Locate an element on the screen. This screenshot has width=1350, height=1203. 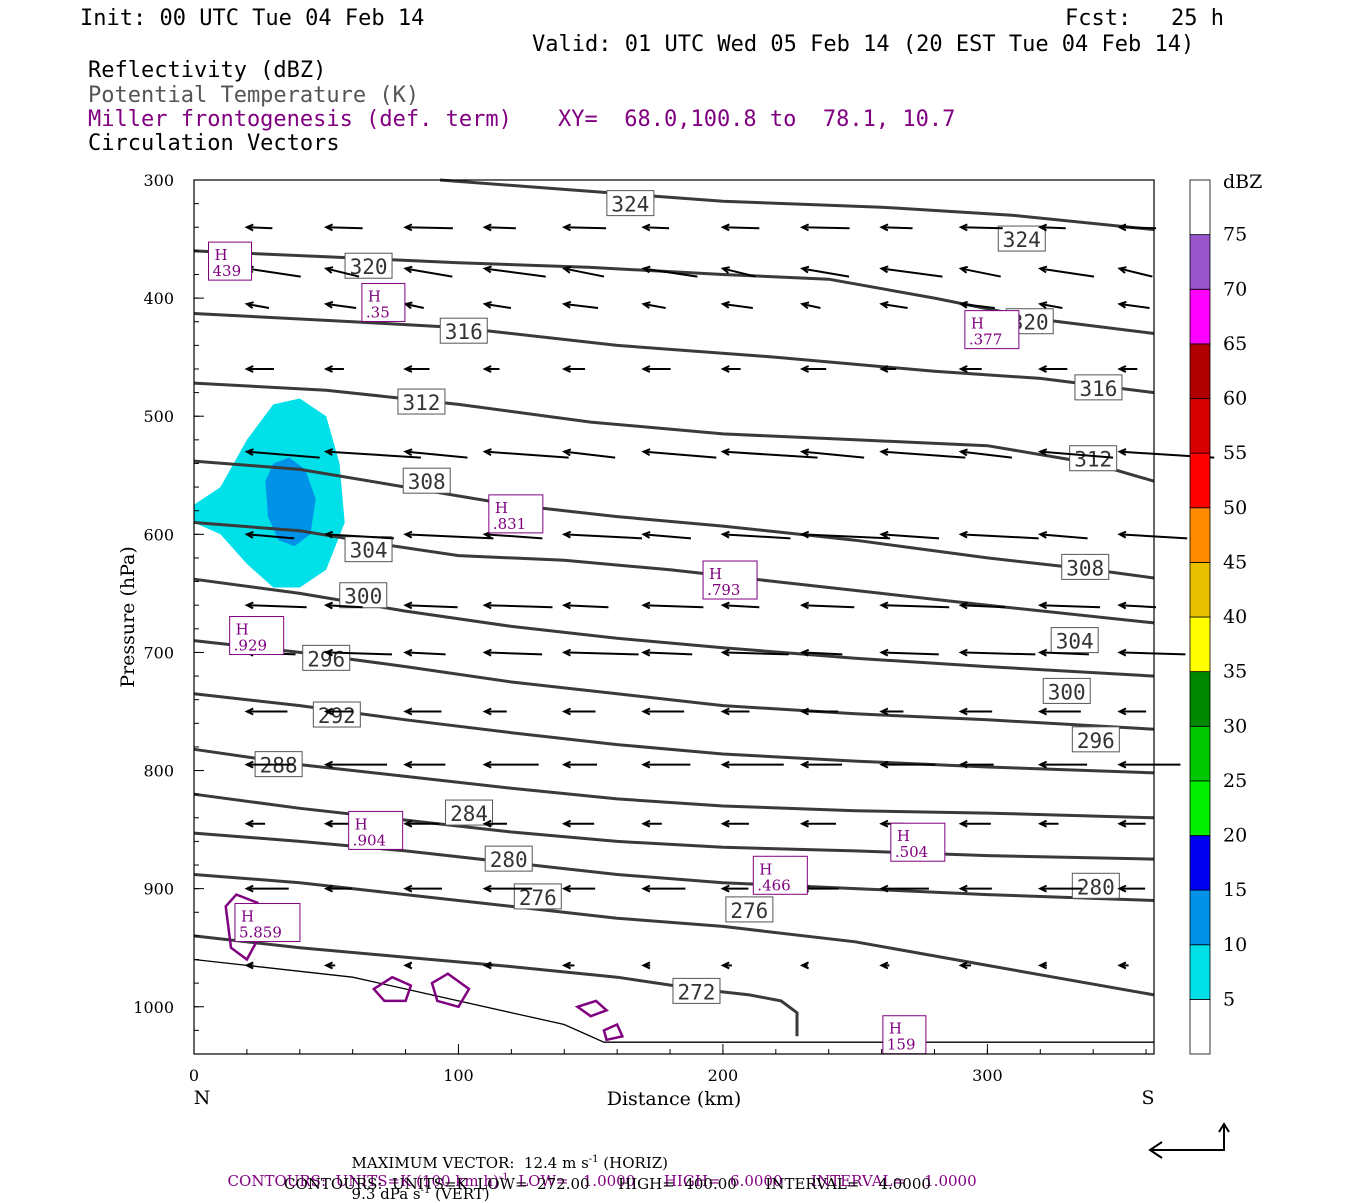
contour-label-text: 316 is located at coordinates (464, 332).